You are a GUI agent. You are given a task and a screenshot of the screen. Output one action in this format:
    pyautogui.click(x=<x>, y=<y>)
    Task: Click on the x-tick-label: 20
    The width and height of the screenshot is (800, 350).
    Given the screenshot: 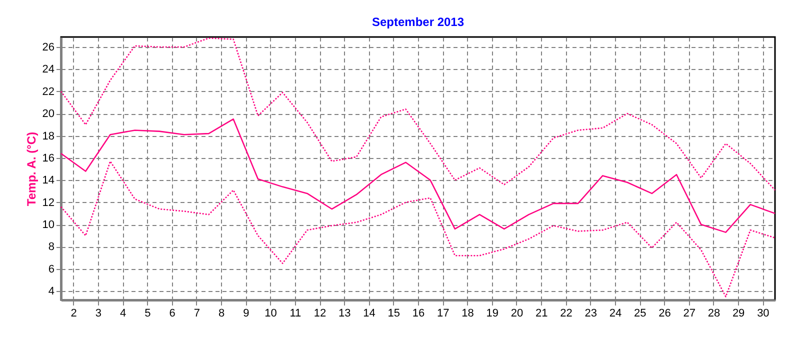 What is the action you would take?
    pyautogui.click(x=517, y=314)
    